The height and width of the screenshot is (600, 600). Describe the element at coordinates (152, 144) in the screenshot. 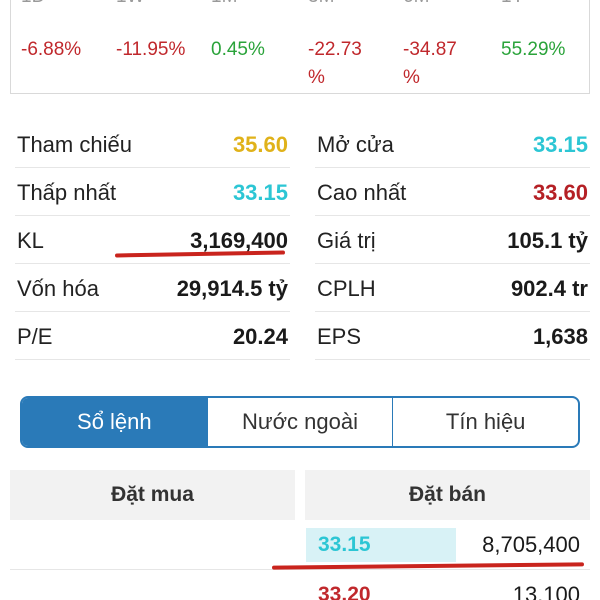

I see `stat-reference: Tham chiếu 35.60` at that location.